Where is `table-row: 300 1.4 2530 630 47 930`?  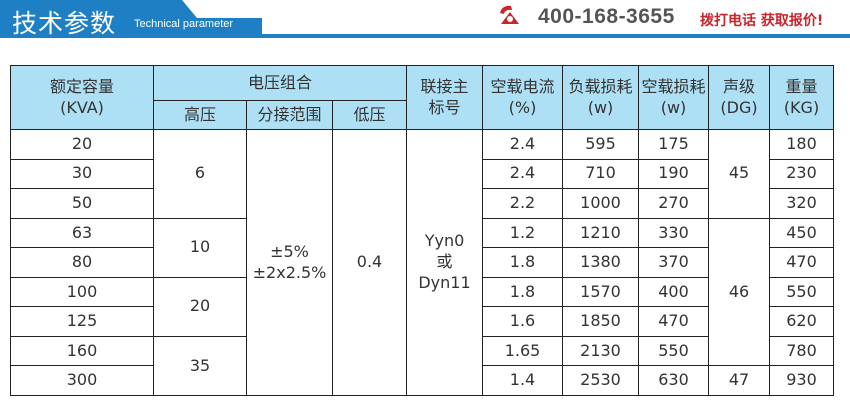 table-row: 300 1.4 2530 630 47 930 is located at coordinates (422, 380).